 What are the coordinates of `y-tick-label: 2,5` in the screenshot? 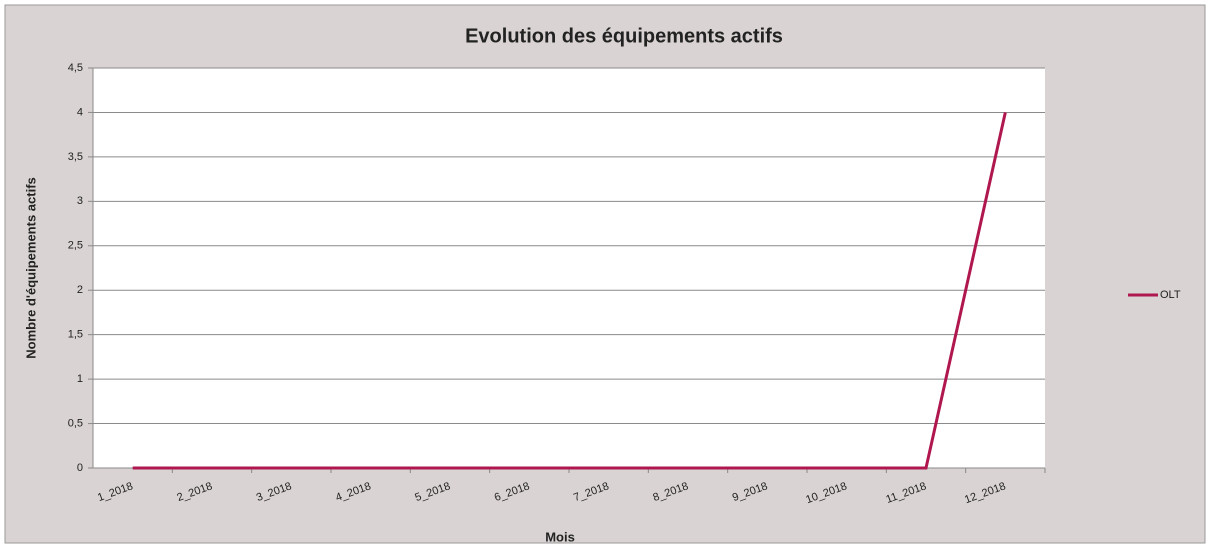 It's located at (75, 246).